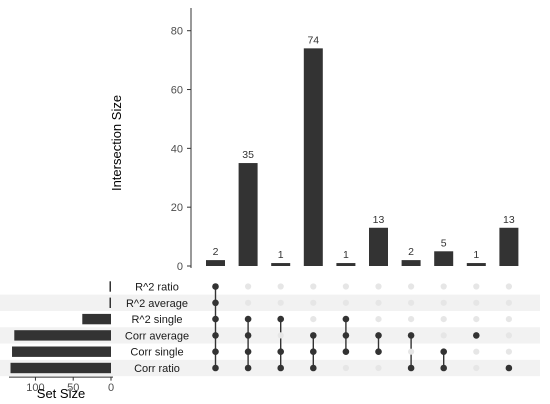  What do you see at coordinates (116, 143) in the screenshot?
I see `y-axis-title: Intersection Size` at bounding box center [116, 143].